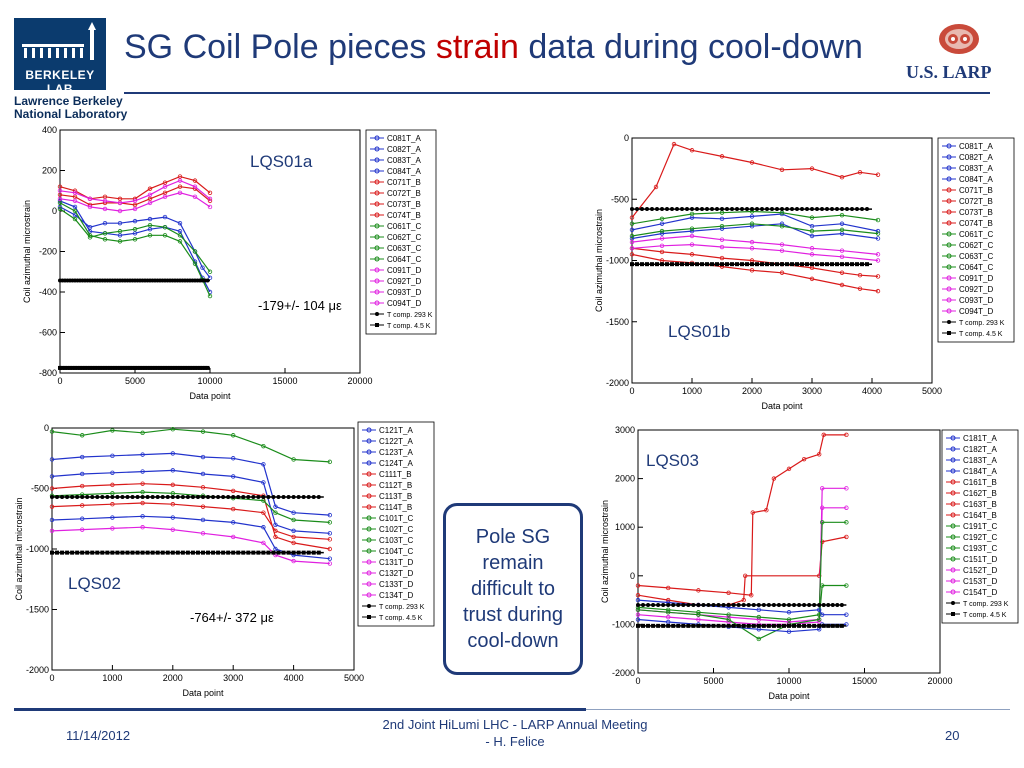  Describe the element at coordinates (203, 549) in the screenshot. I see `plot-frame` at that location.